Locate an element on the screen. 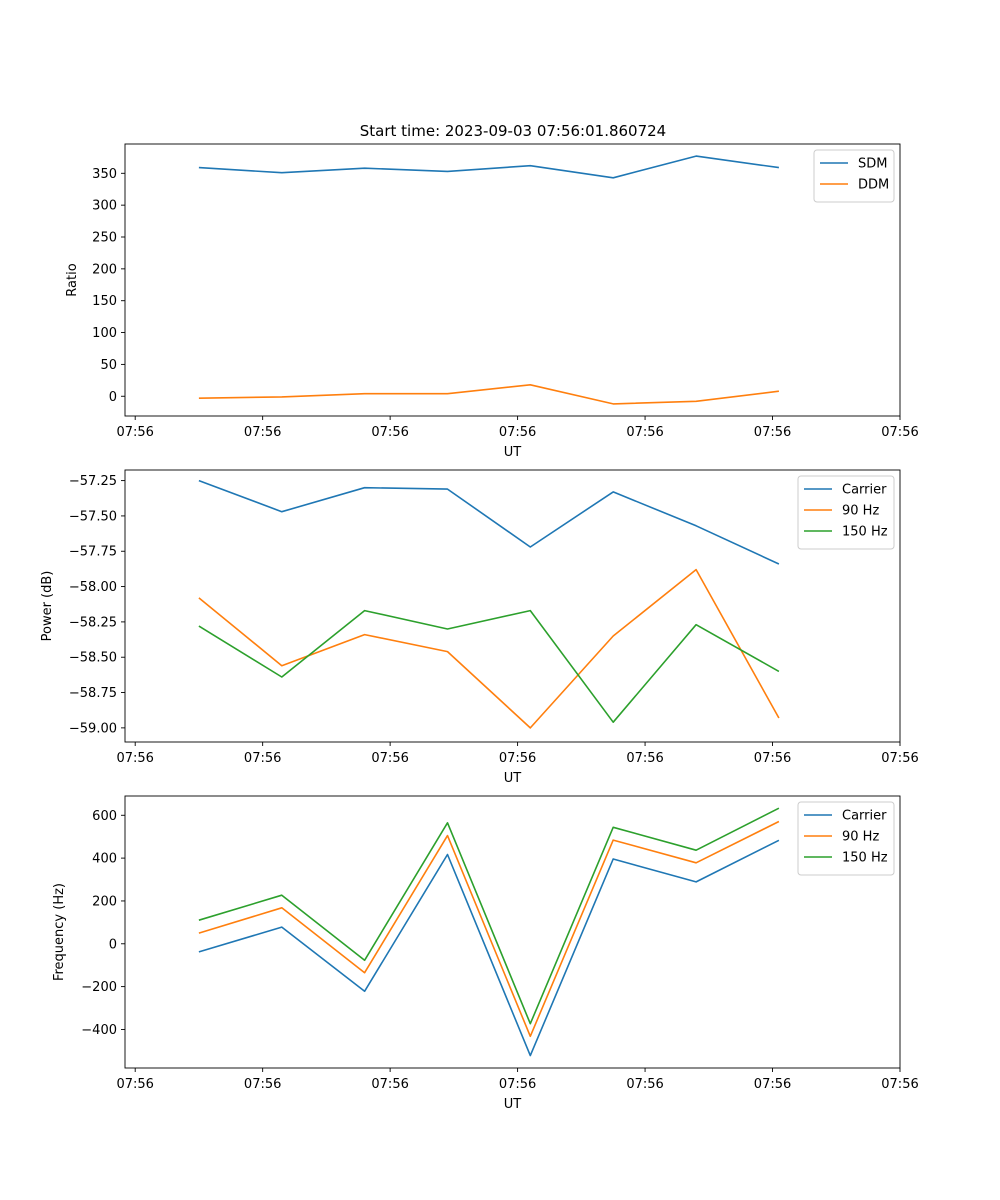  y-tick-label: −58.75 is located at coordinates (93, 693).